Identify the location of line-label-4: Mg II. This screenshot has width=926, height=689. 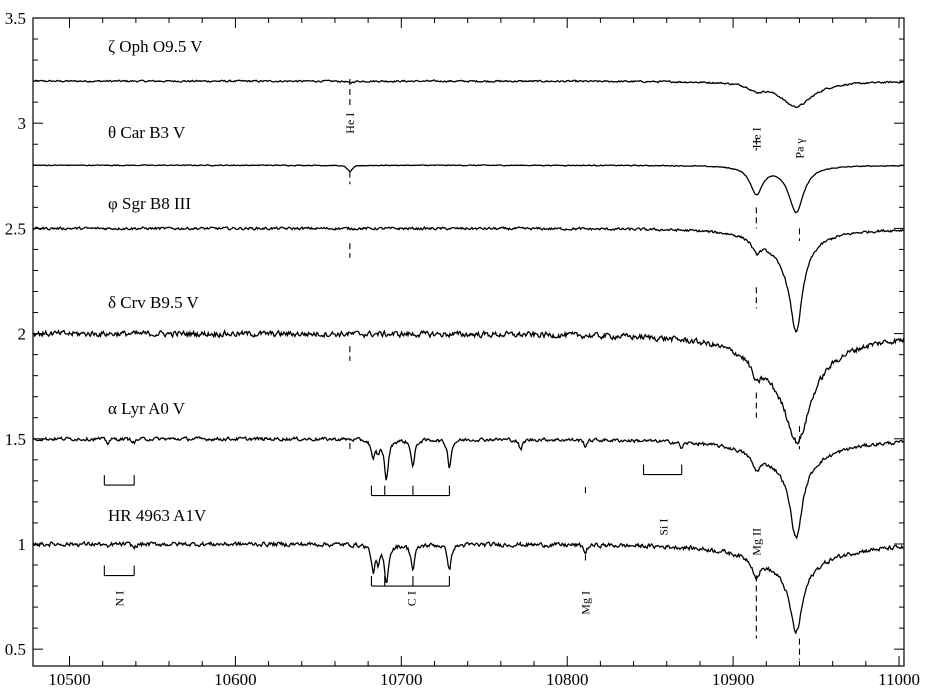
(756, 542).